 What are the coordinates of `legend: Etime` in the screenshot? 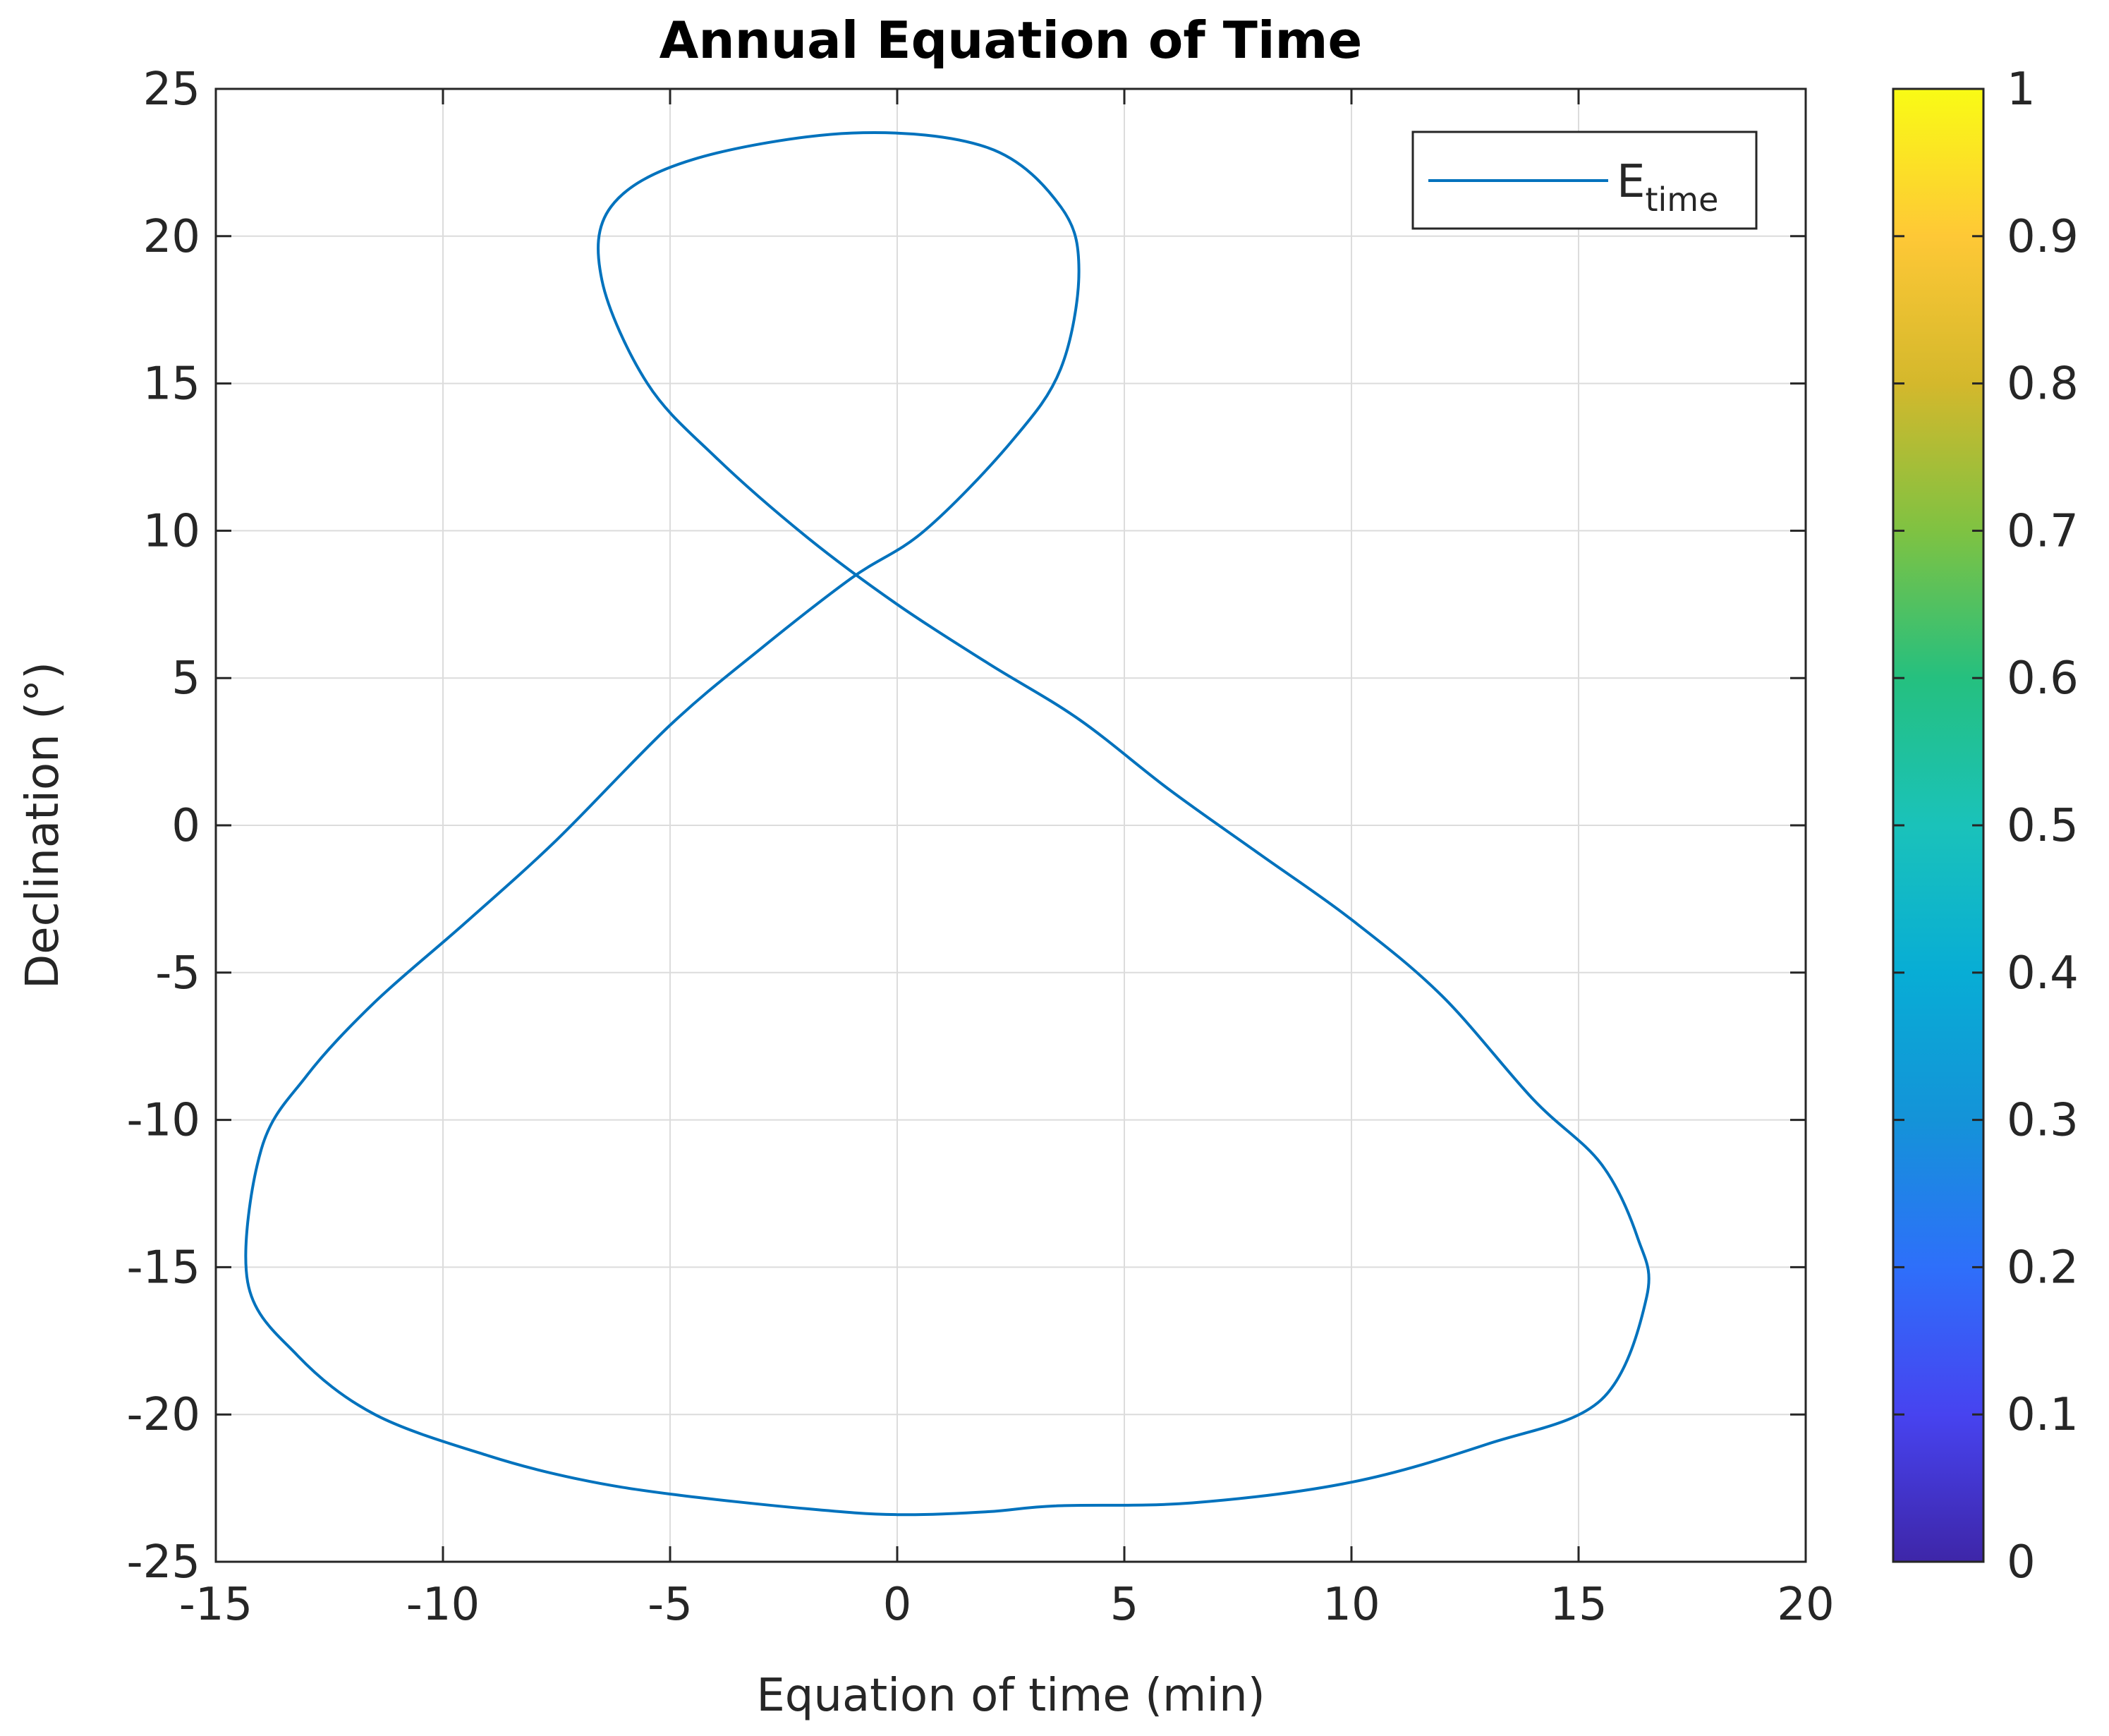 It's located at (1585, 180).